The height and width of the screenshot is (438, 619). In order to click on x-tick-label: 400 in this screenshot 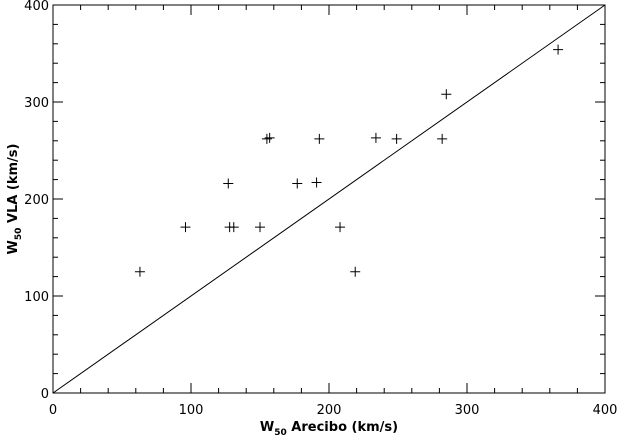, I will do `click(605, 410)`.